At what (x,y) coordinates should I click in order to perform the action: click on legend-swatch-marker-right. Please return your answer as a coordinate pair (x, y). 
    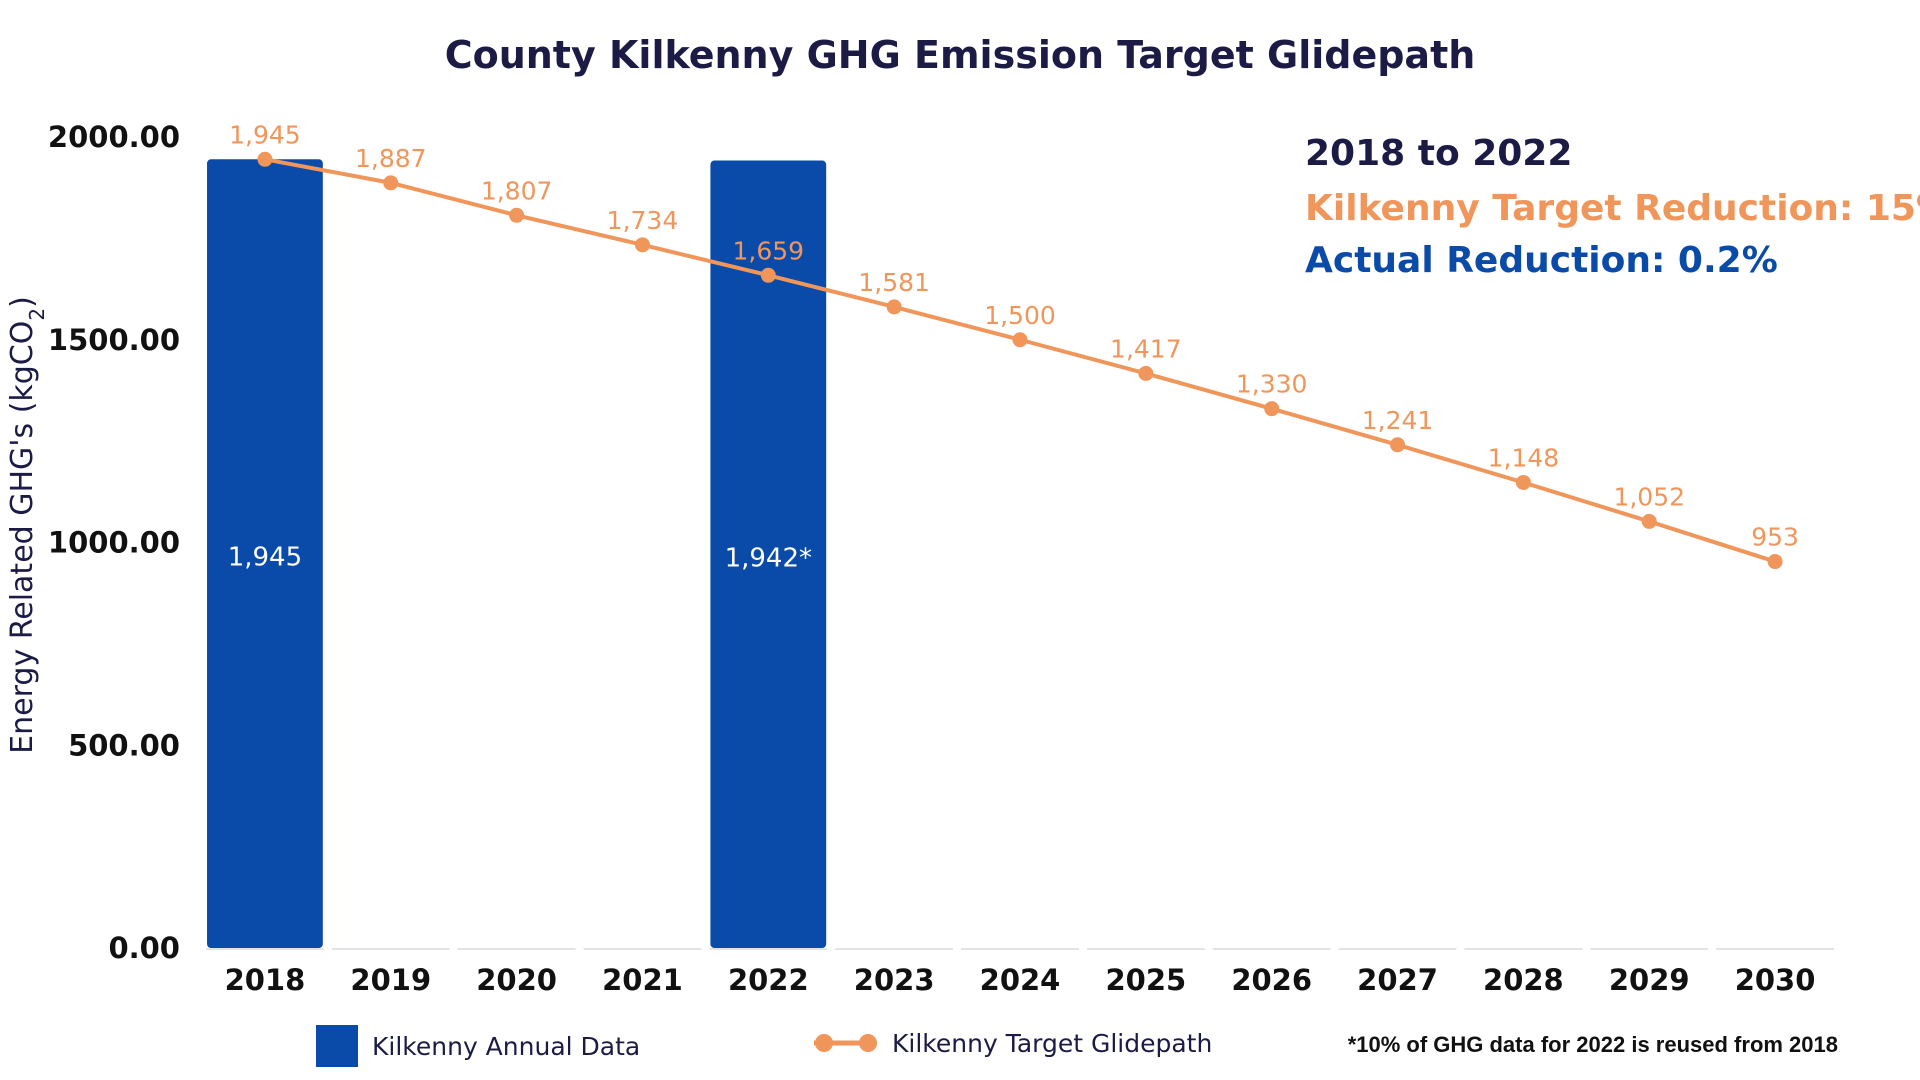
    Looking at the image, I should click on (868, 1043).